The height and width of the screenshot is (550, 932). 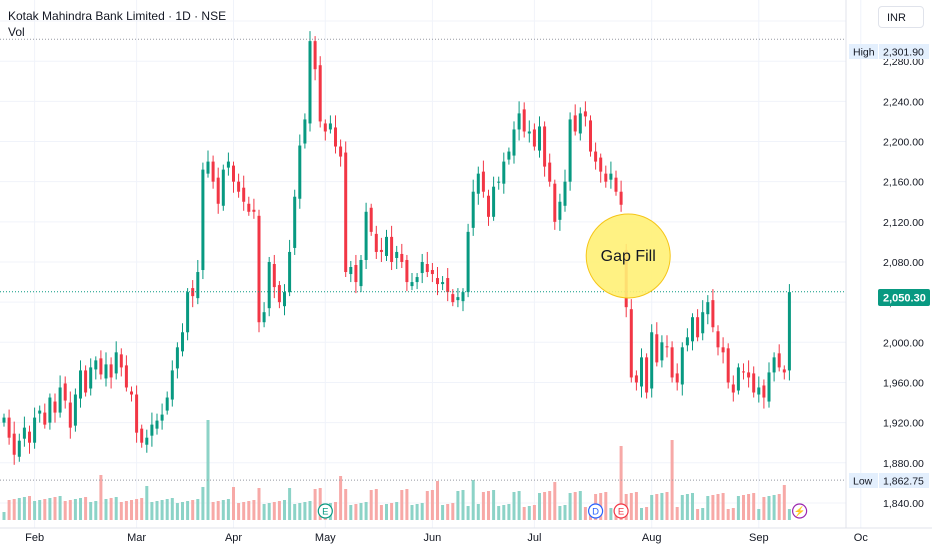 I want to click on event-symbol: E, so click(x=325, y=512).